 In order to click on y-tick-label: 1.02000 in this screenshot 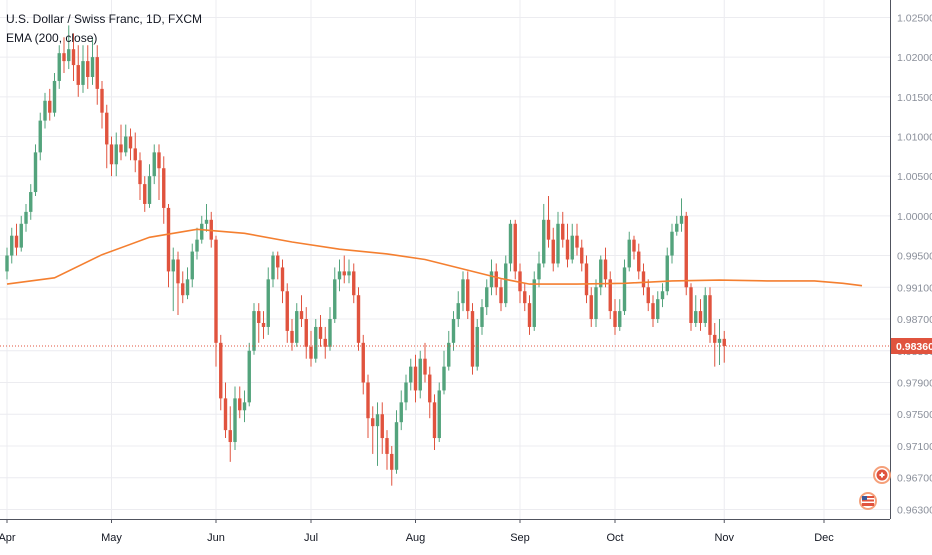, I will do `click(914, 58)`.